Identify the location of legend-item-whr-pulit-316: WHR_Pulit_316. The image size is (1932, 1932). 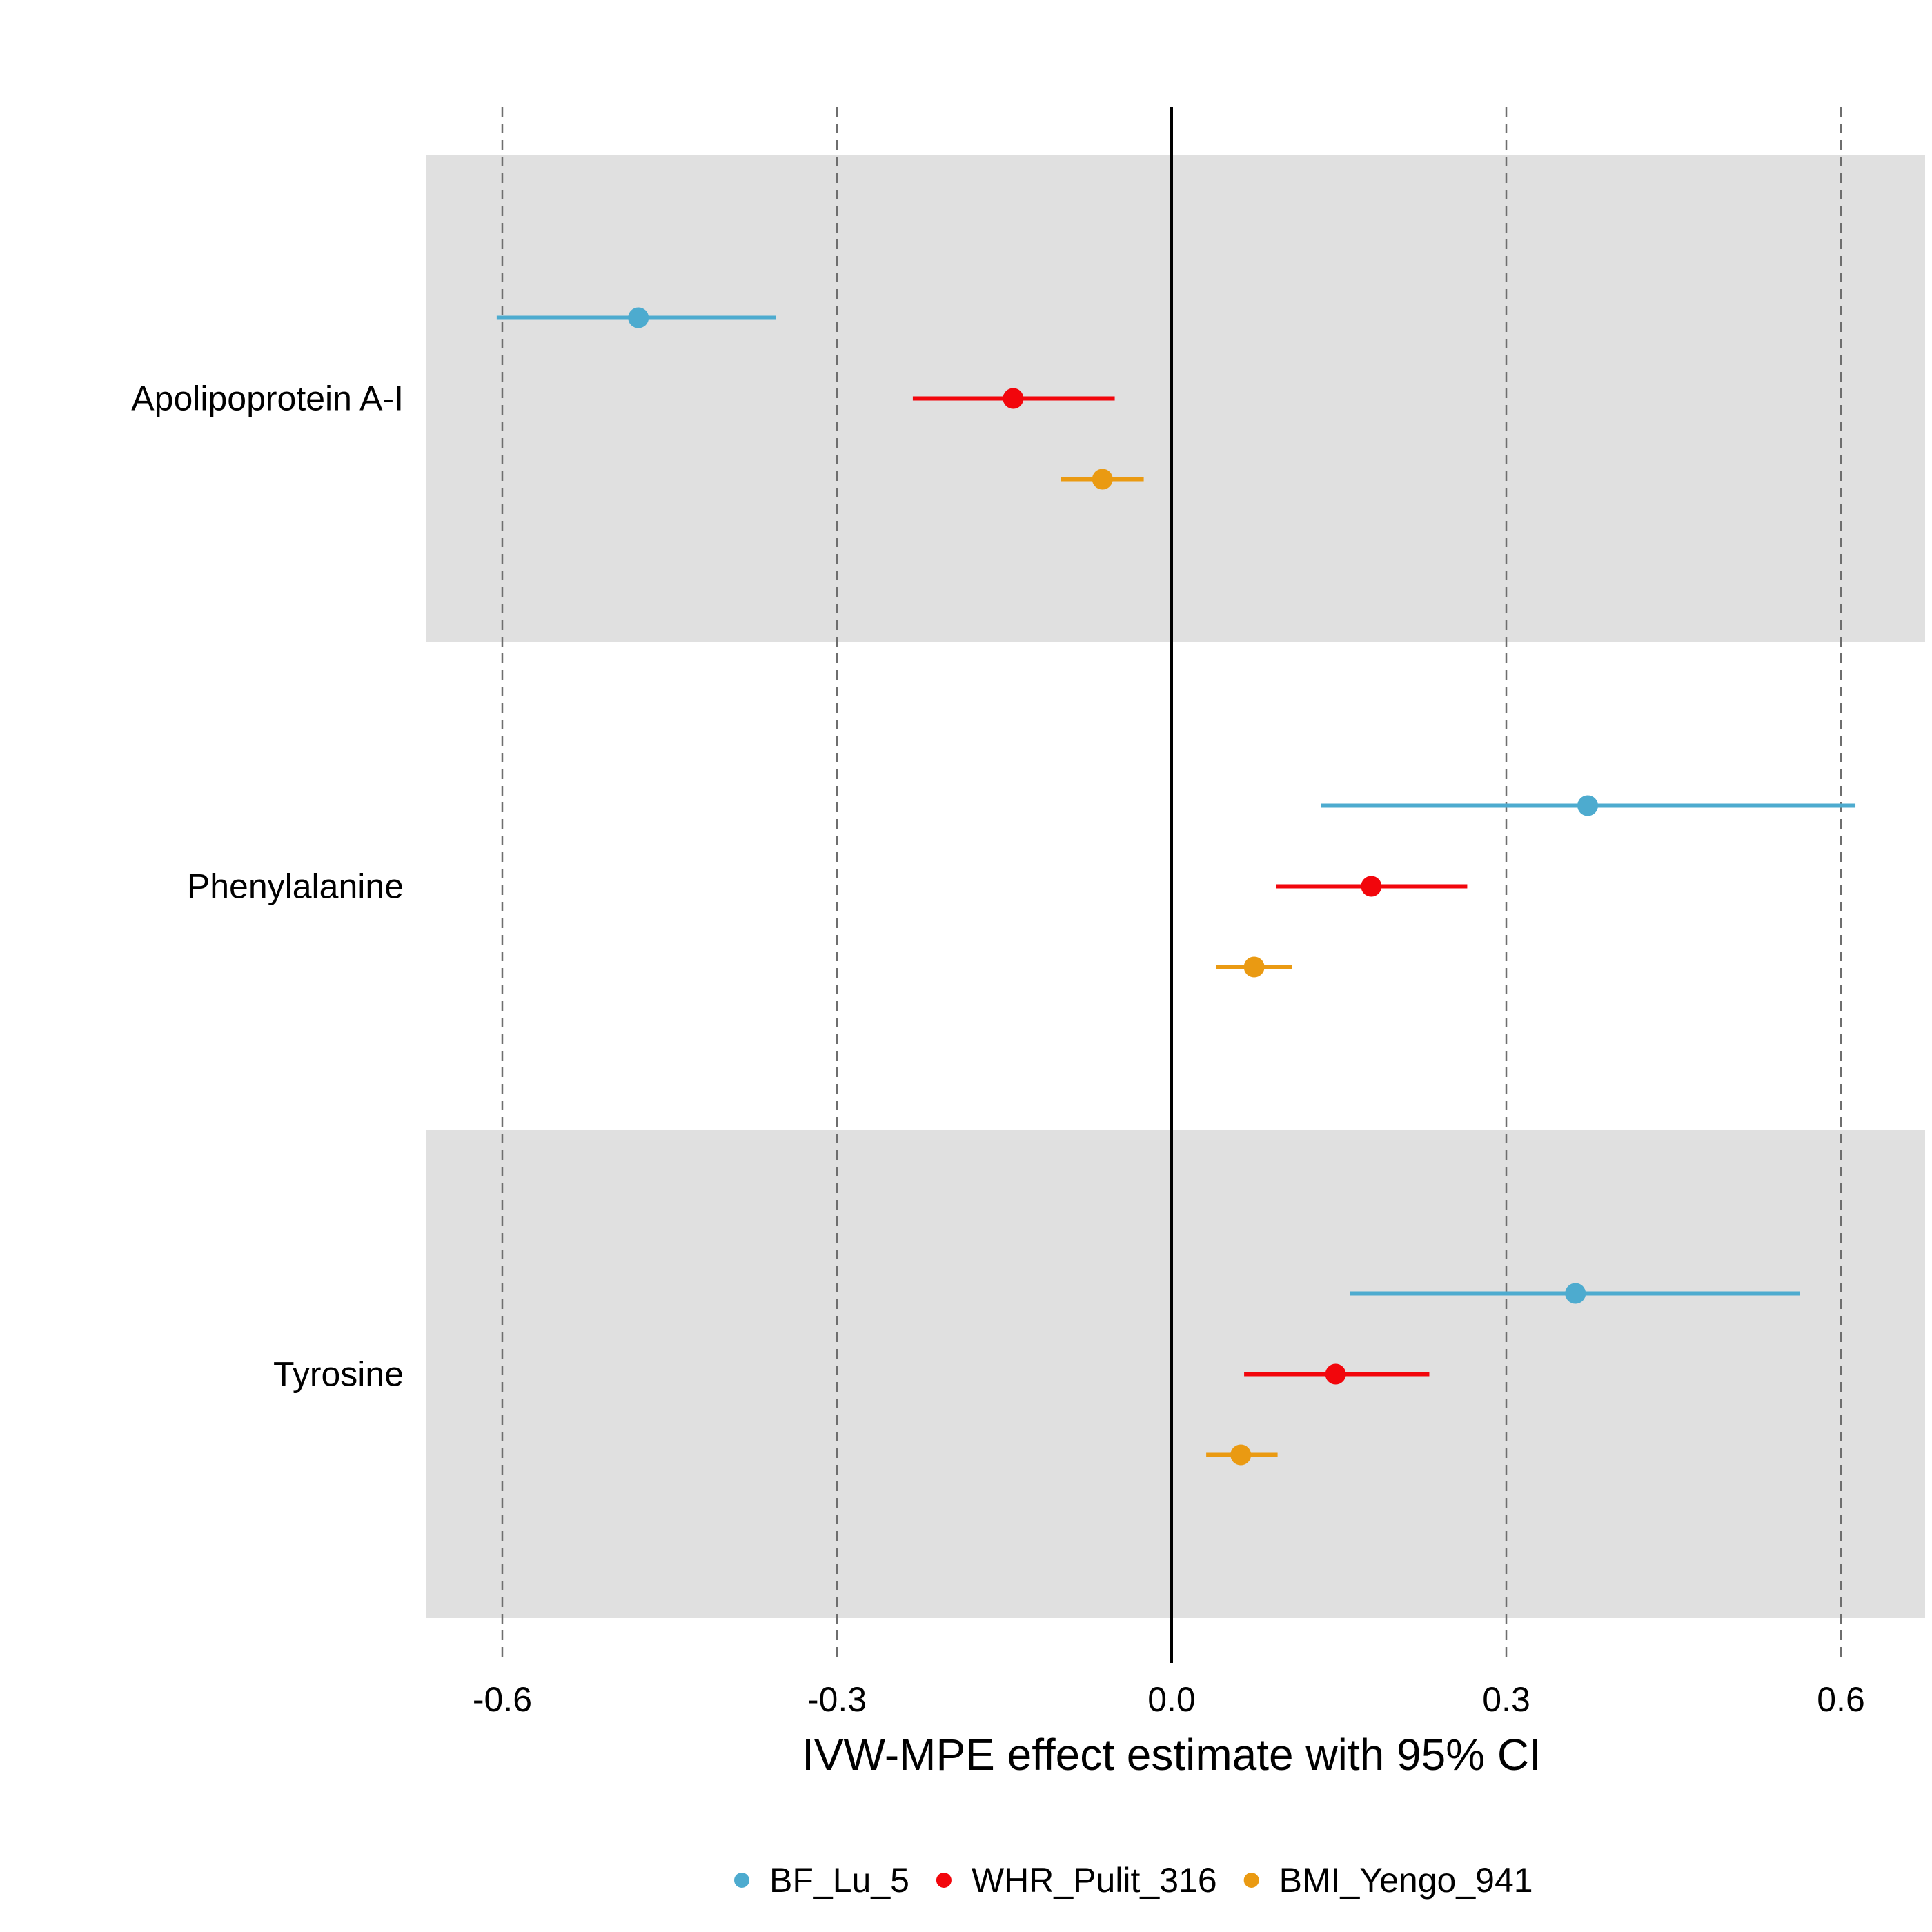
(1076, 1880).